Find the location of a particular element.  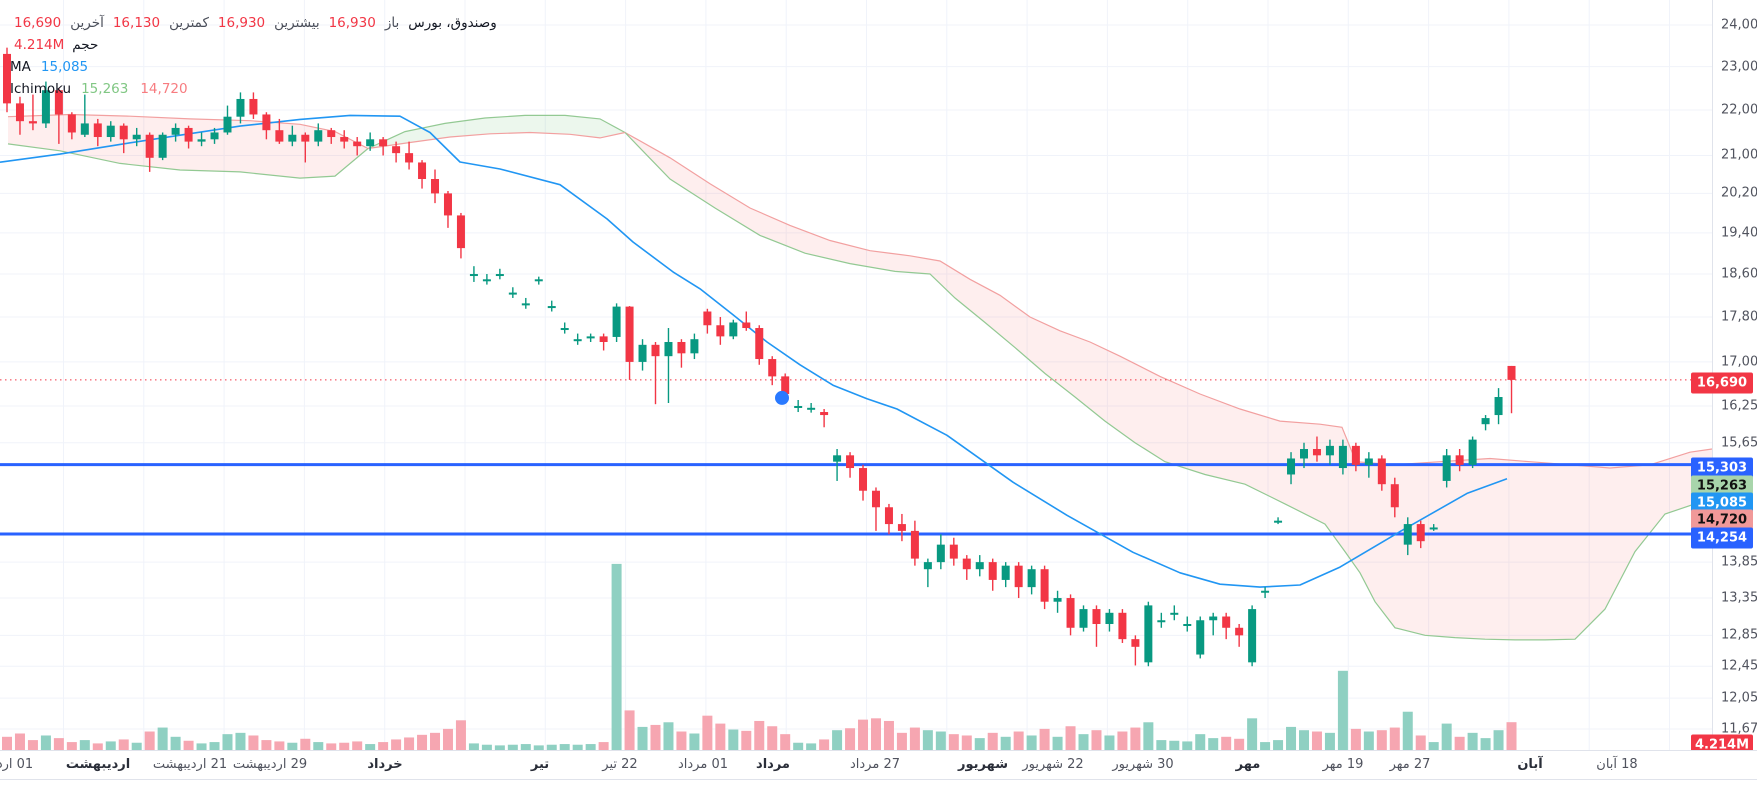

price-tick-label: 17,800 is located at coordinates (1739, 317).